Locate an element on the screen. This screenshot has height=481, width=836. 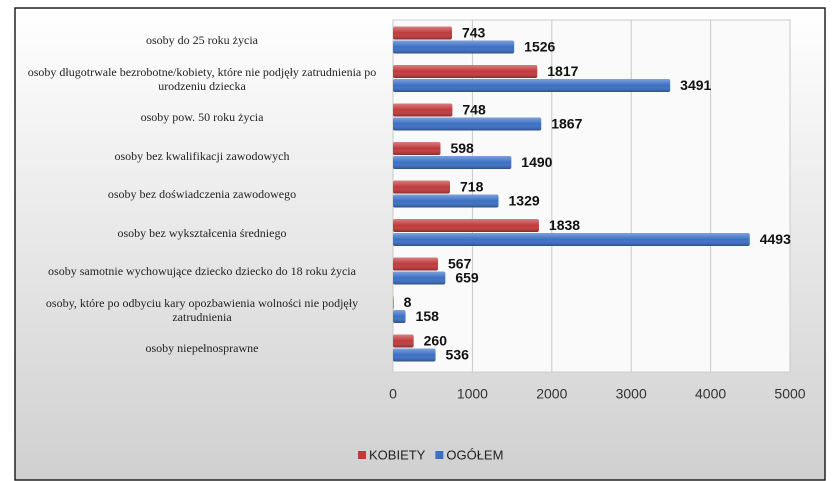
x-tick-label: 2000 is located at coordinates (551, 394).